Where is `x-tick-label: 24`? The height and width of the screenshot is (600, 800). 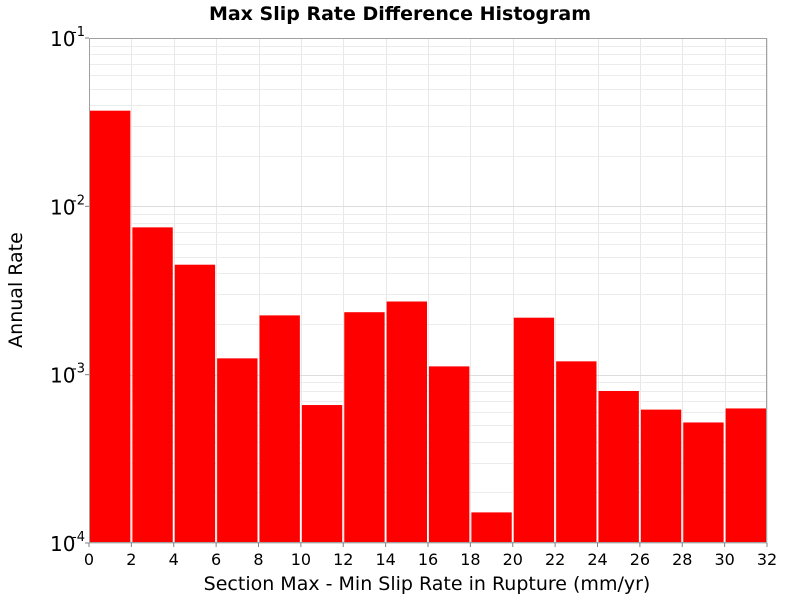
x-tick-label: 24 is located at coordinates (597, 559).